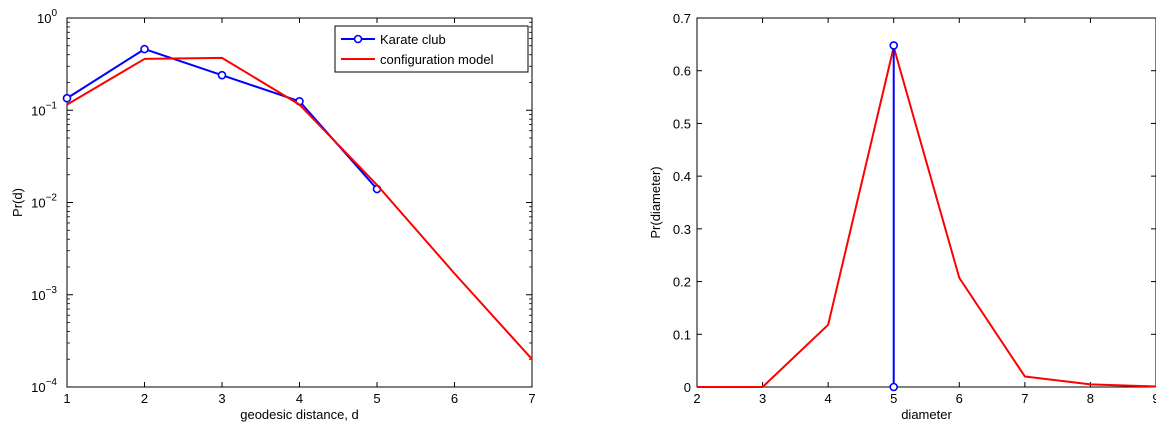 The width and height of the screenshot is (1156, 423). I want to click on legend-entry-label: Karate club, so click(413, 39).